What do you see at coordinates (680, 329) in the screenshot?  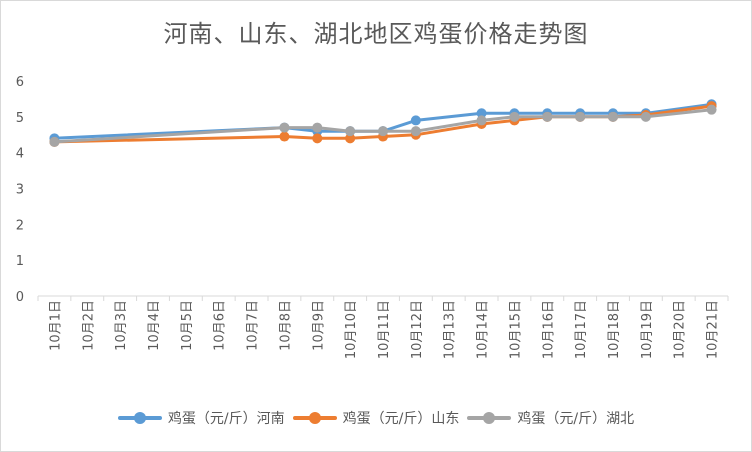 I see `x-tick-label: 10月20日` at bounding box center [680, 329].